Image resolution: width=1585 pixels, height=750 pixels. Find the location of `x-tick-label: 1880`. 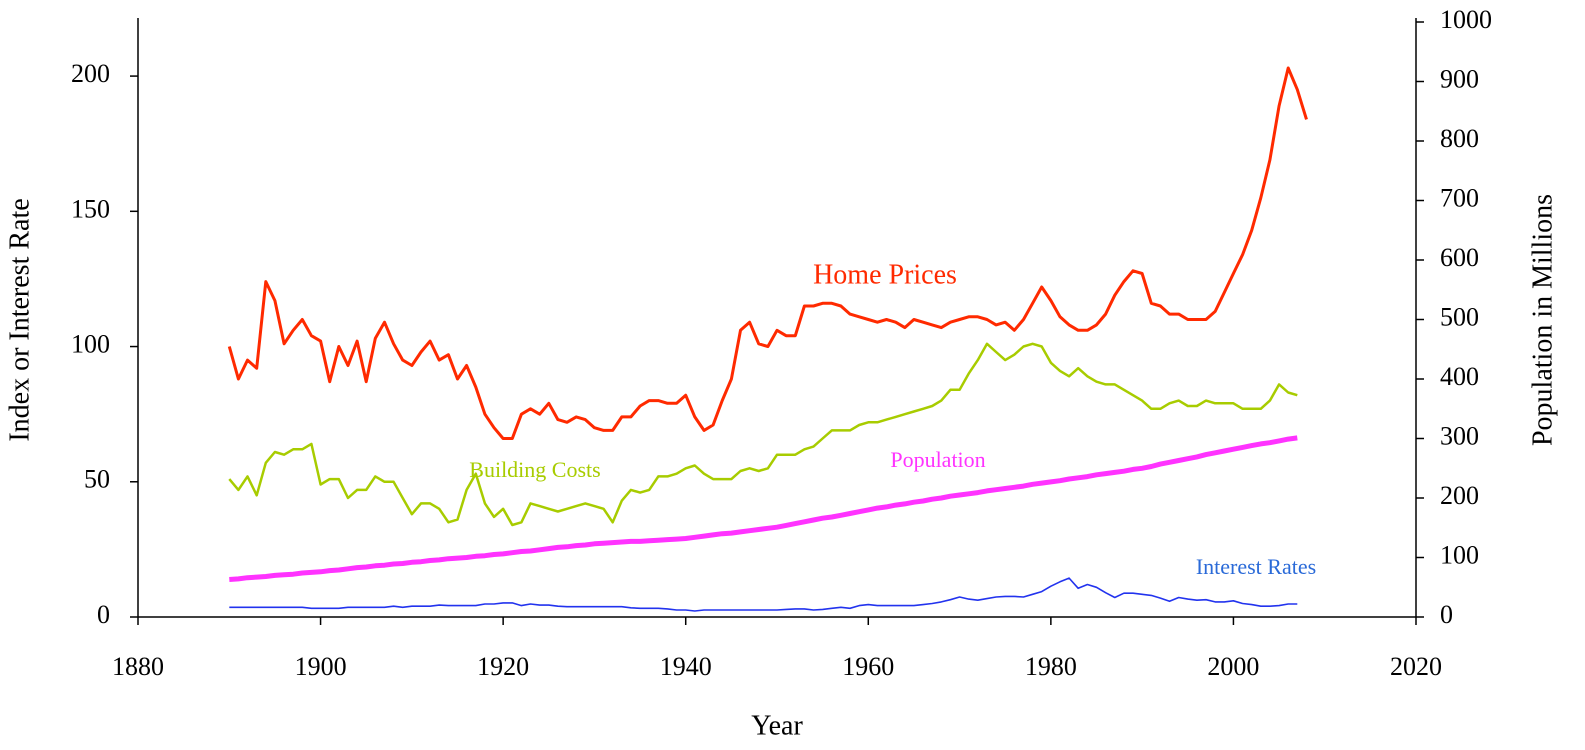

x-tick-label: 1880 is located at coordinates (138, 666).